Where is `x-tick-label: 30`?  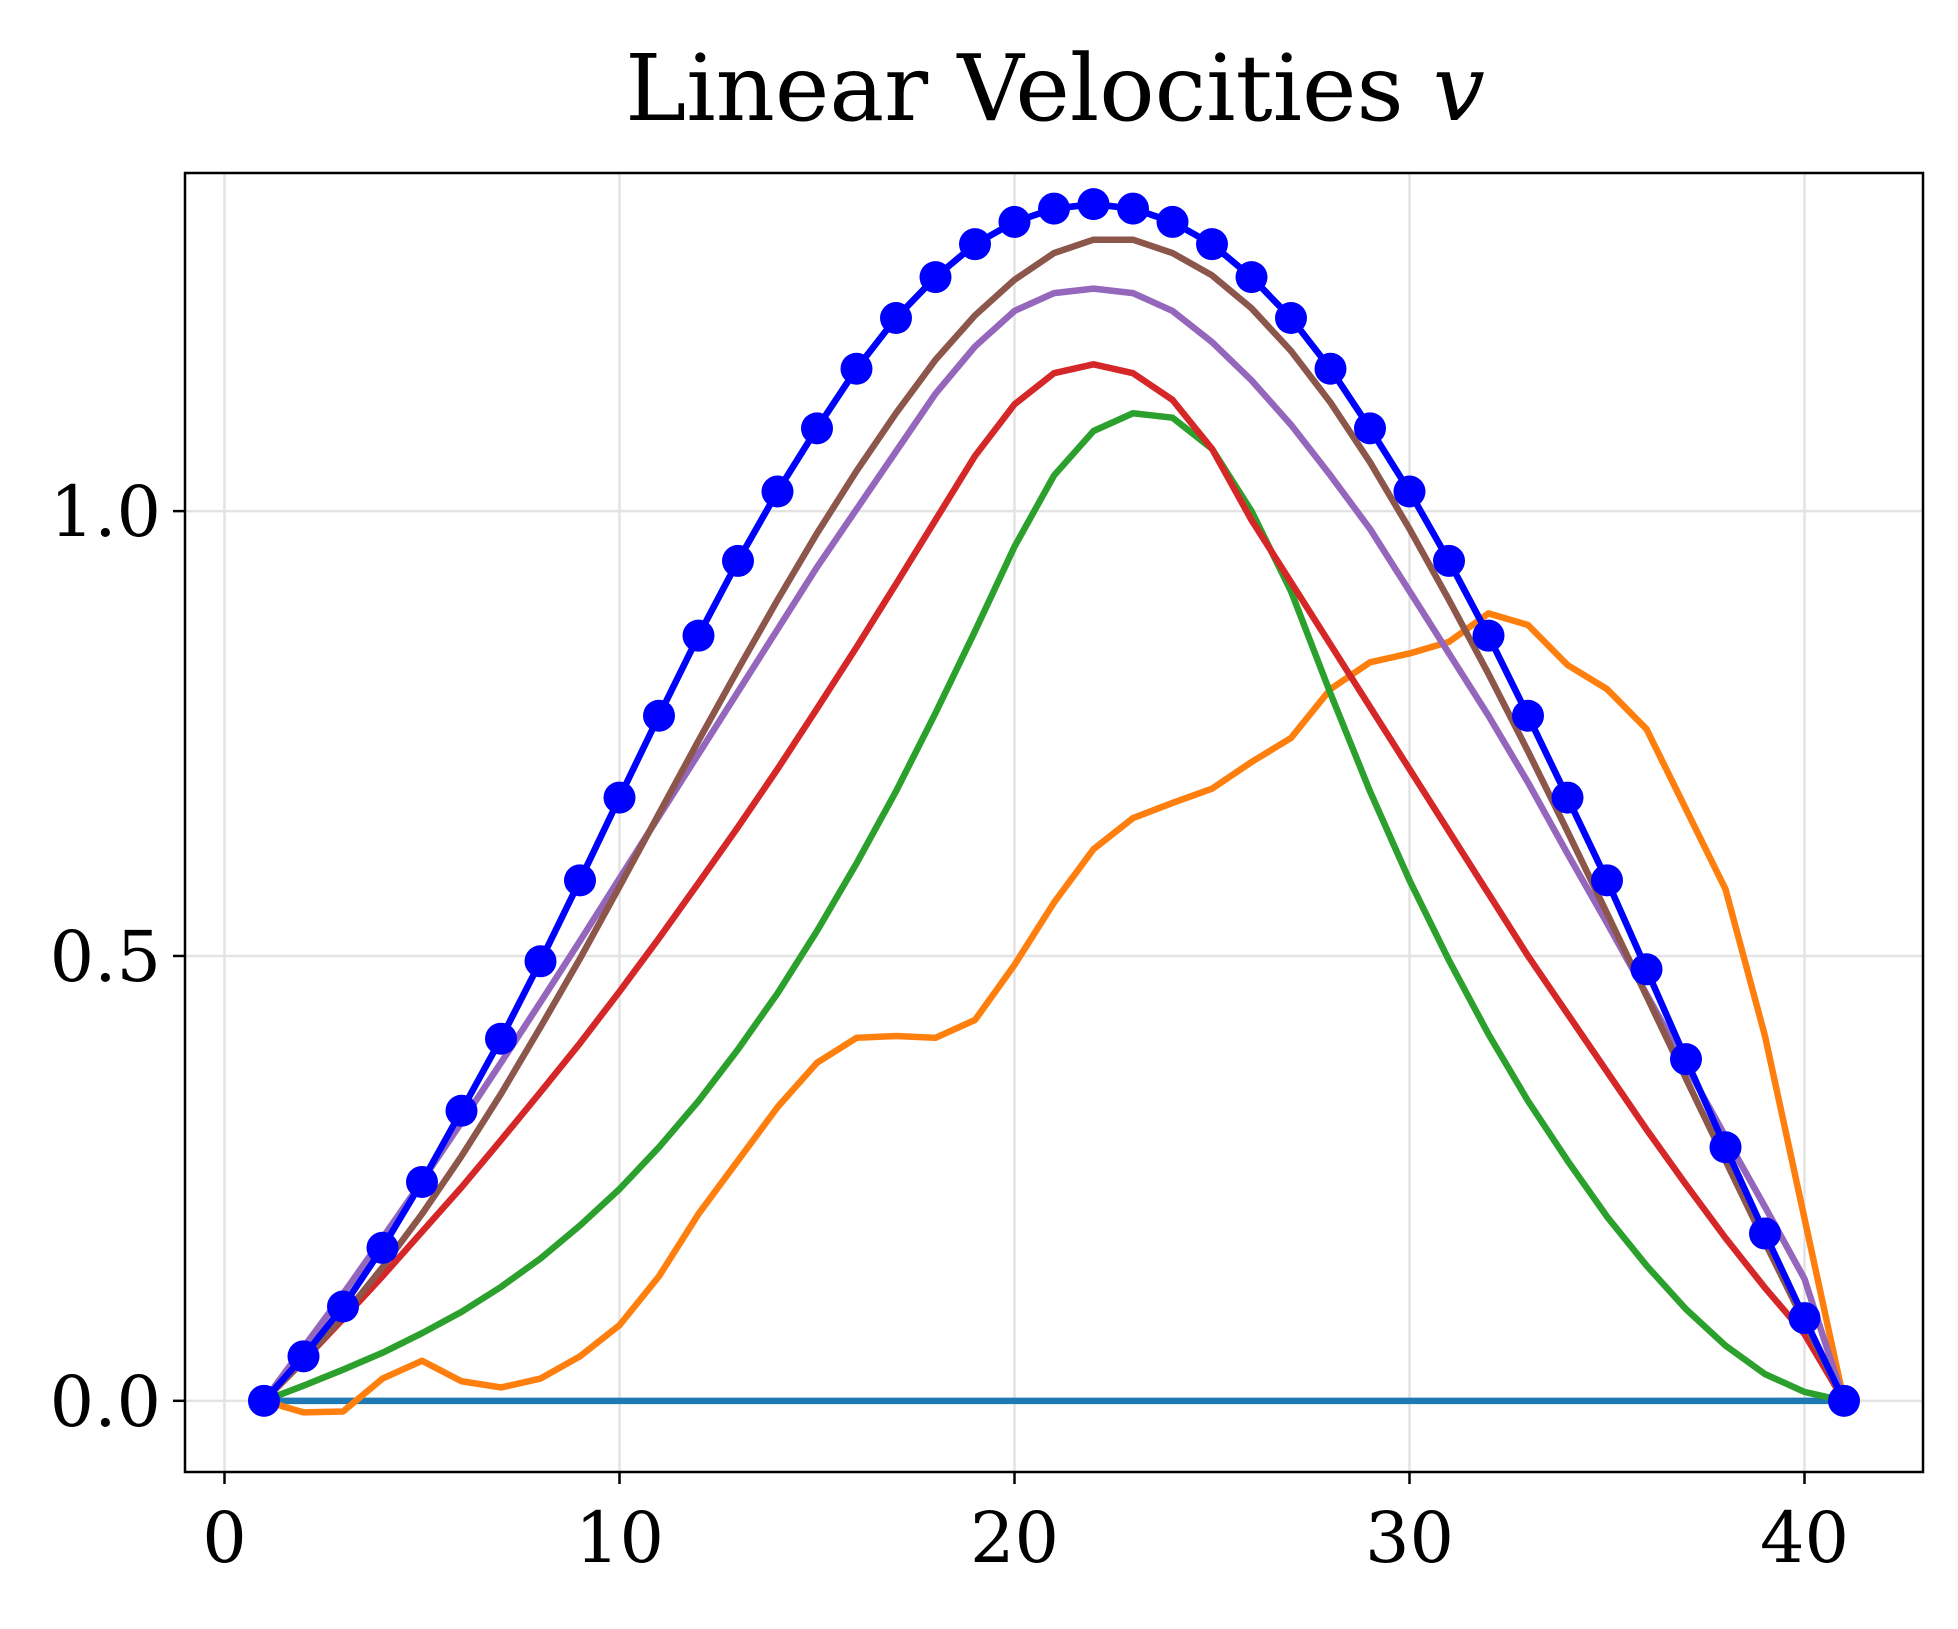 x-tick-label: 30 is located at coordinates (1409, 1538).